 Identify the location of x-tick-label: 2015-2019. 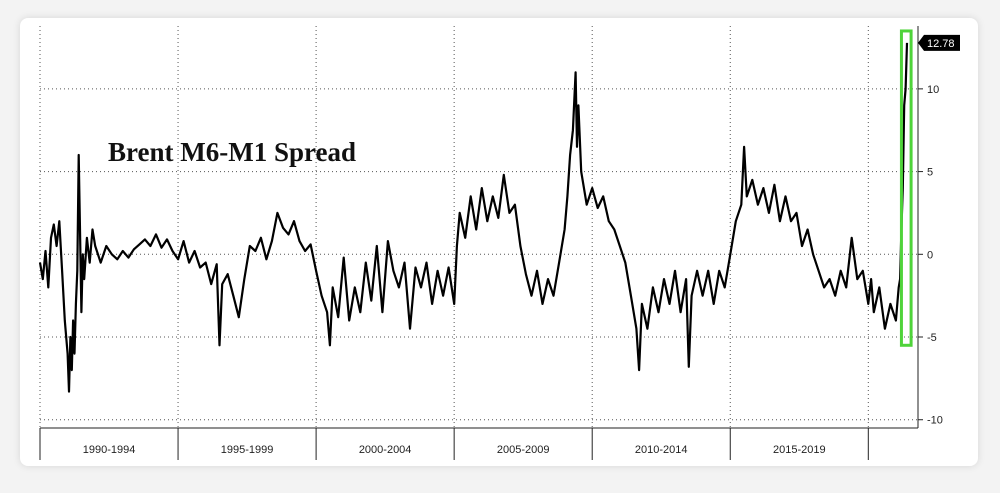
(799, 450).